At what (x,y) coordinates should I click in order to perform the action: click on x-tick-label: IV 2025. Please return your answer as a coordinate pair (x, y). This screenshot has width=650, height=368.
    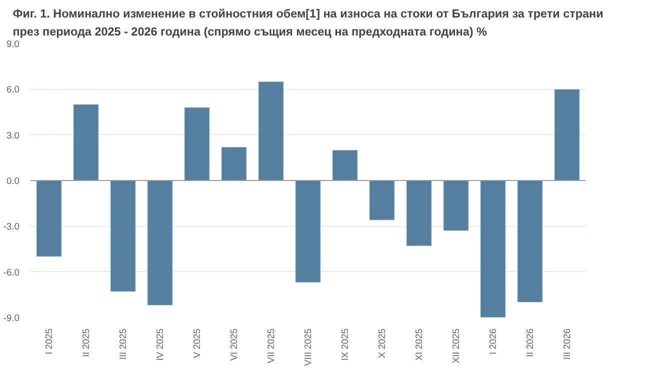
    Looking at the image, I should click on (160, 344).